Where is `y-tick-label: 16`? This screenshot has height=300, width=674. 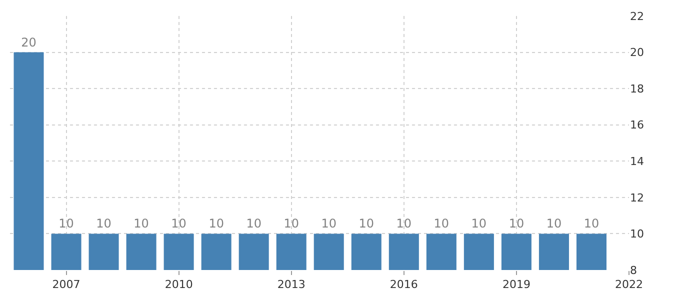
y-tick-label: 16 is located at coordinates (637, 125).